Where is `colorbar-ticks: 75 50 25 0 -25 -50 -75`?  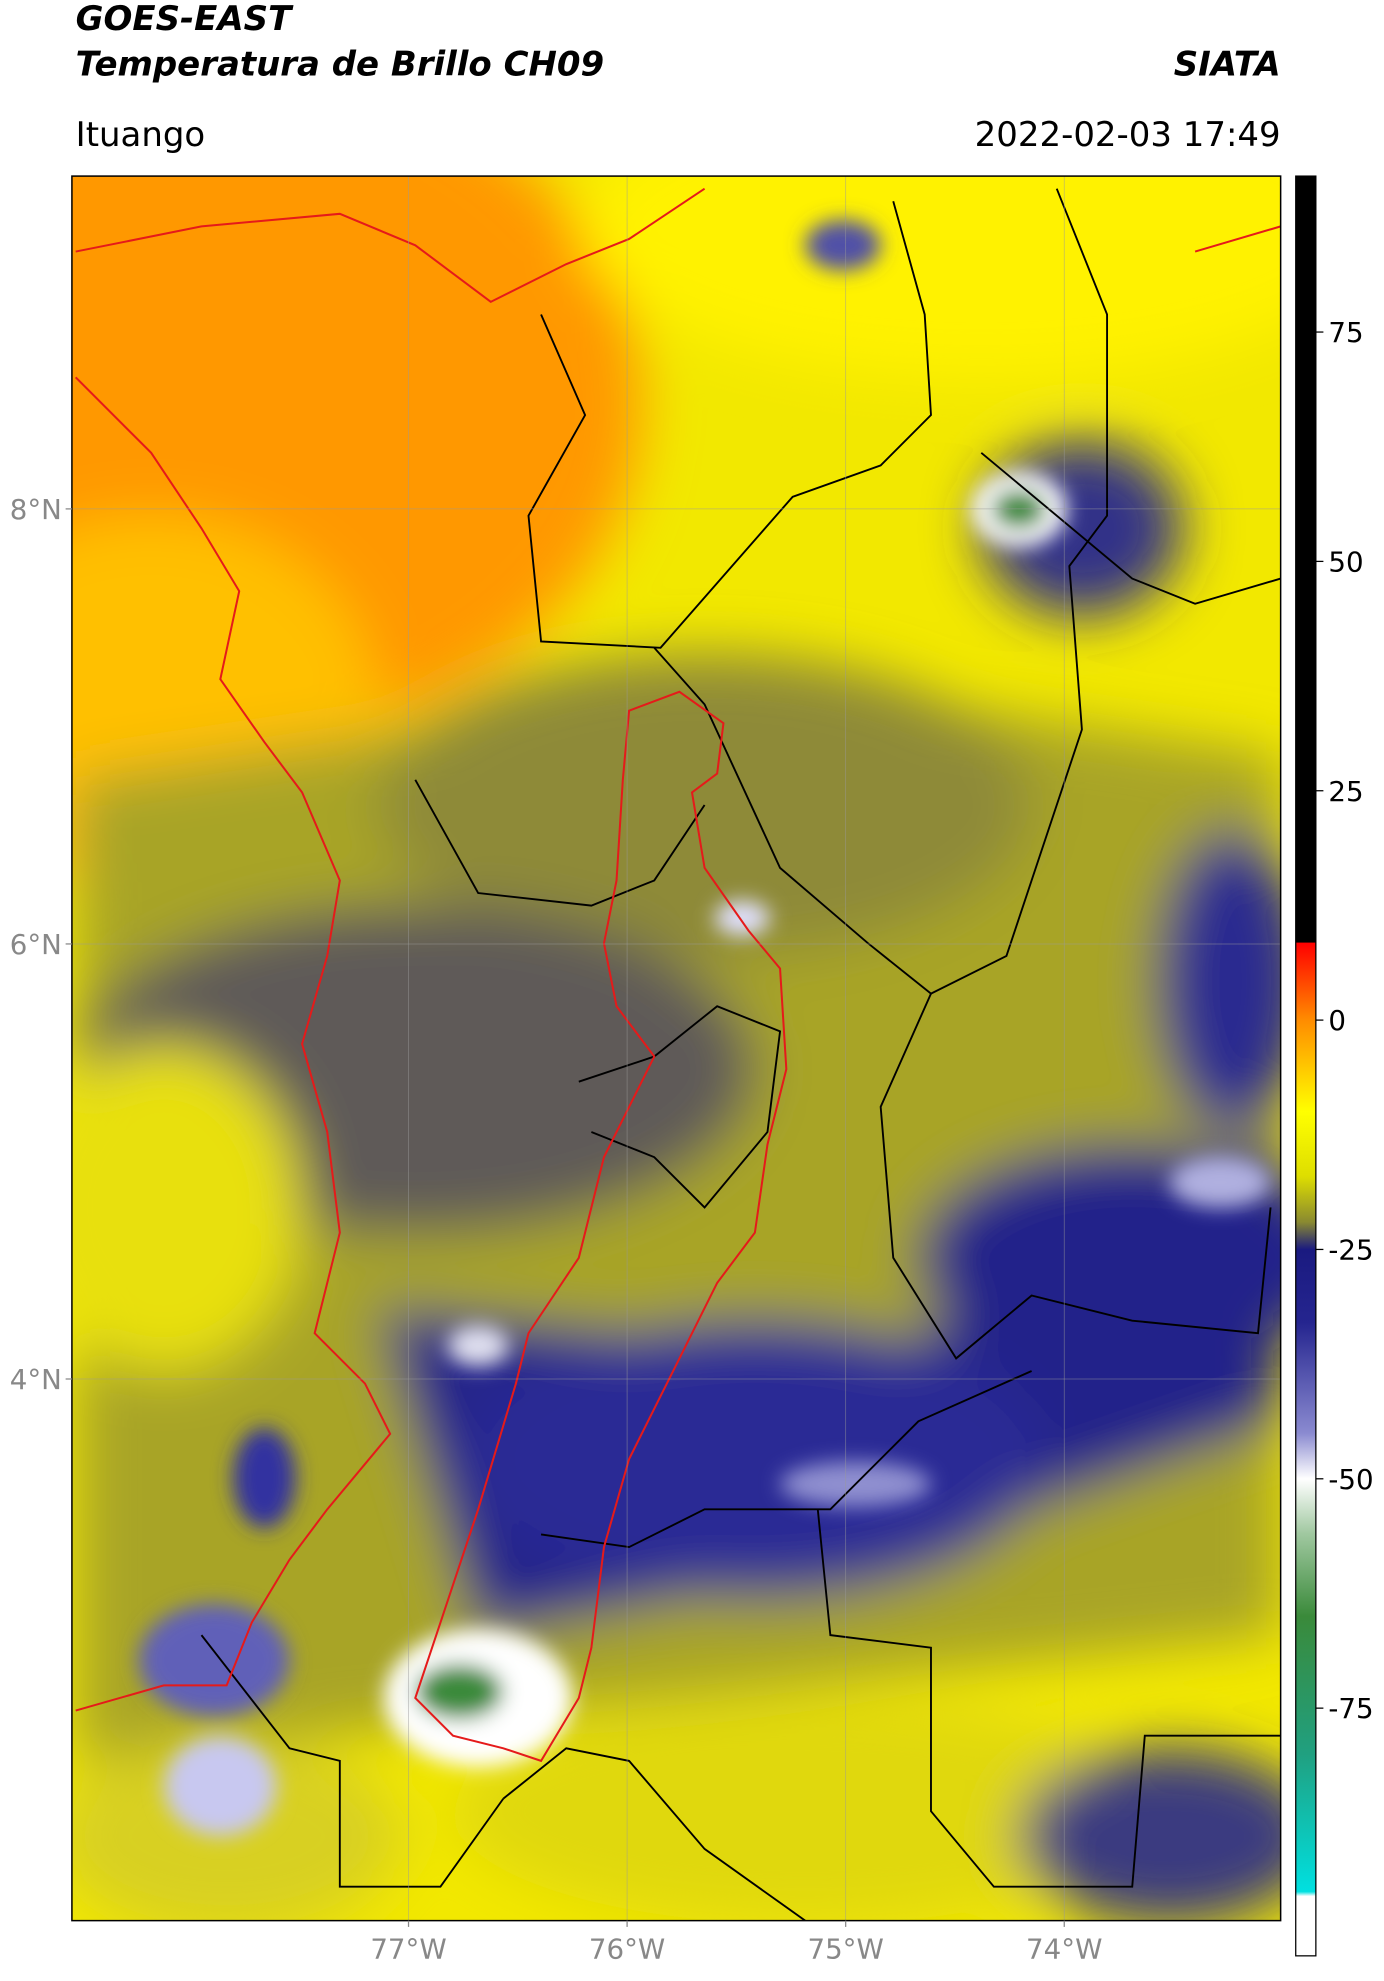
colorbar-ticks: 75 50 25 0 -25 -50 -75 is located at coordinates (1344, 1020).